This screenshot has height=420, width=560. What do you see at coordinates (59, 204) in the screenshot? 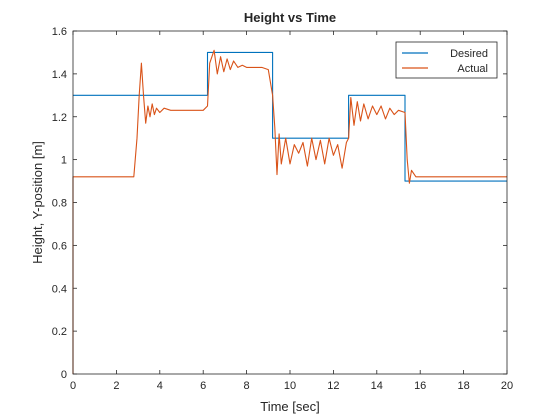
I see `y-tick-label: 0.8` at bounding box center [59, 204].